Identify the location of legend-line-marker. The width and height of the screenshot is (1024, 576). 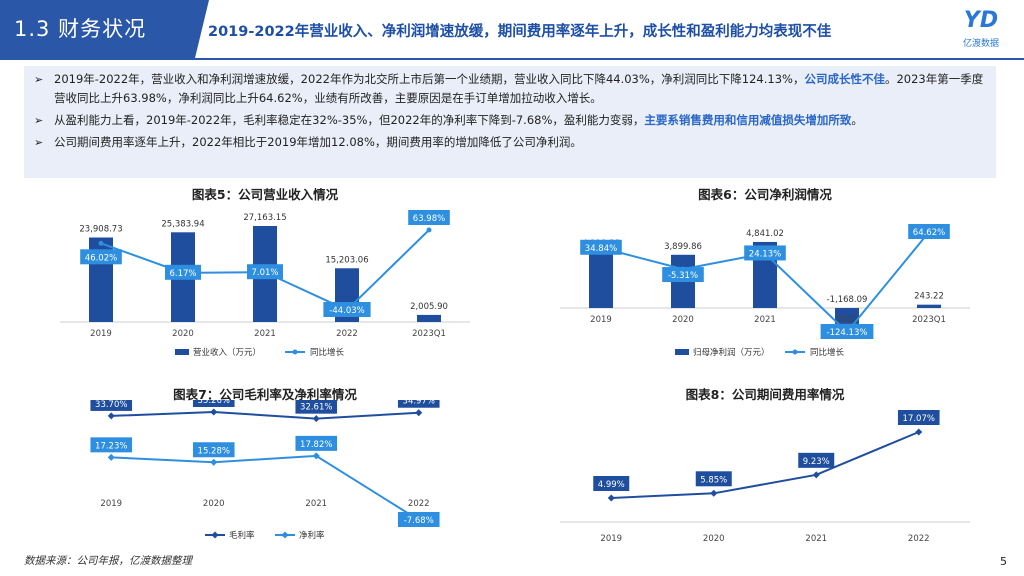
(795, 352).